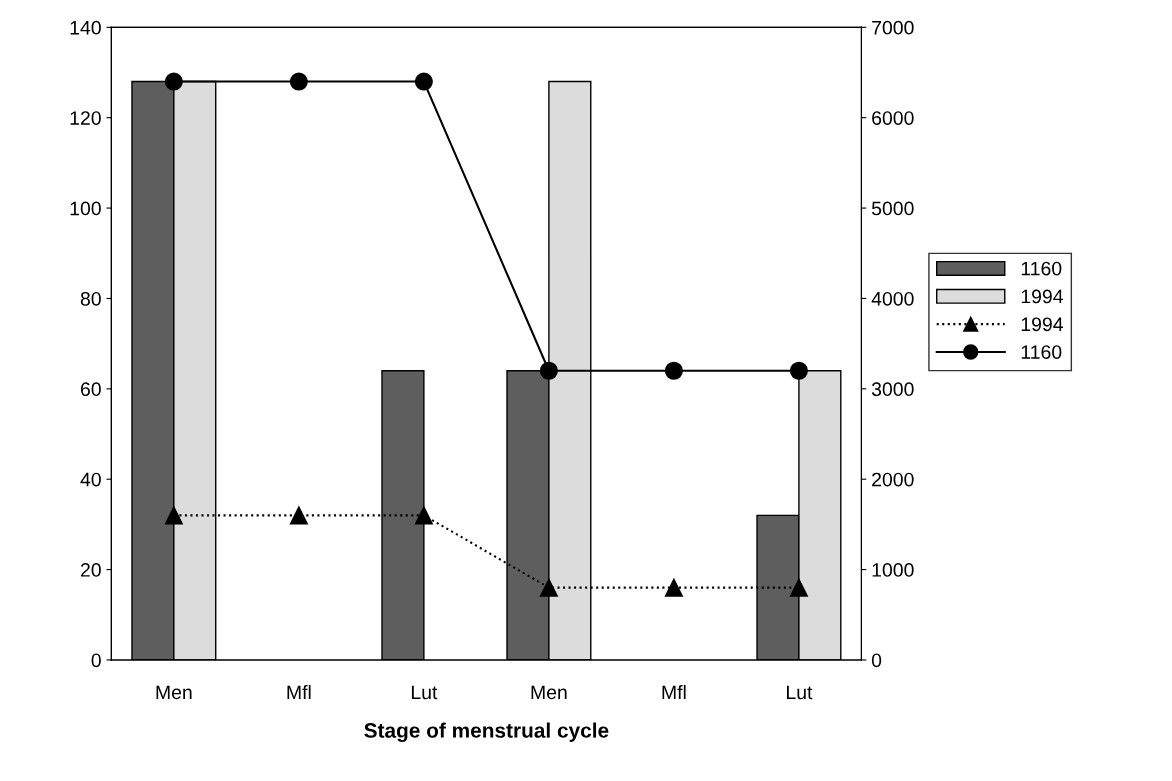 This screenshot has height=781, width=1172. What do you see at coordinates (486, 732) in the screenshot?
I see `x-axis-title: Stage of menstrual cycle` at bounding box center [486, 732].